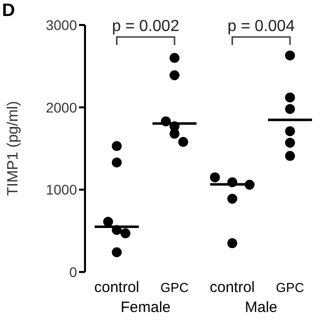  Describe the element at coordinates (145, 307) in the screenshot. I see `text: Female` at that location.